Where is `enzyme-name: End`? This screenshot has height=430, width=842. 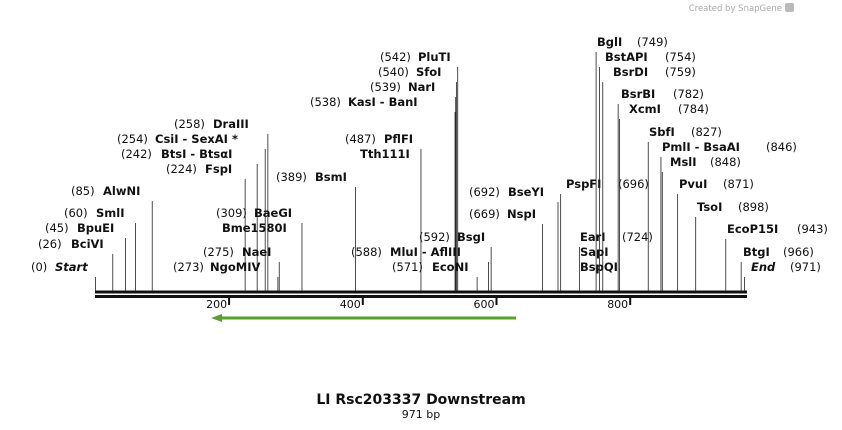 enzyme-name: End is located at coordinates (763, 267).